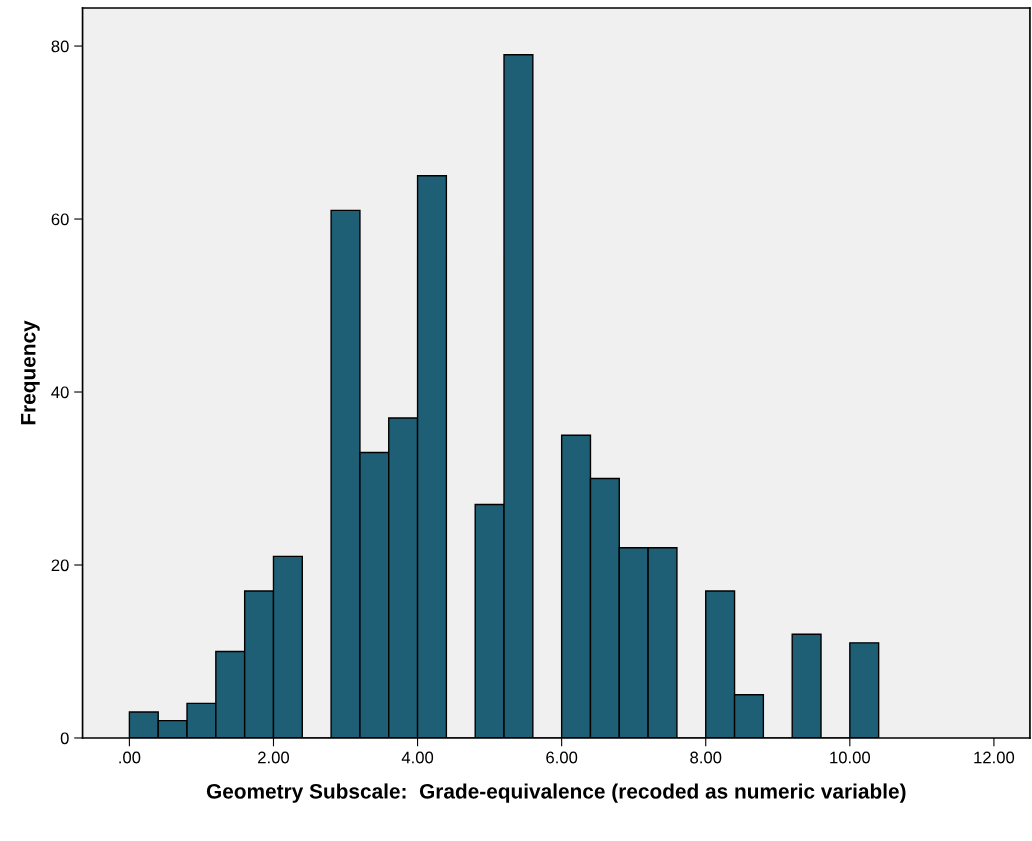 This screenshot has width=1032, height=841. I want to click on x-axis-title: Geometry Subscale: Grade-equivalence (recoded as numeric variable), so click(556, 793).